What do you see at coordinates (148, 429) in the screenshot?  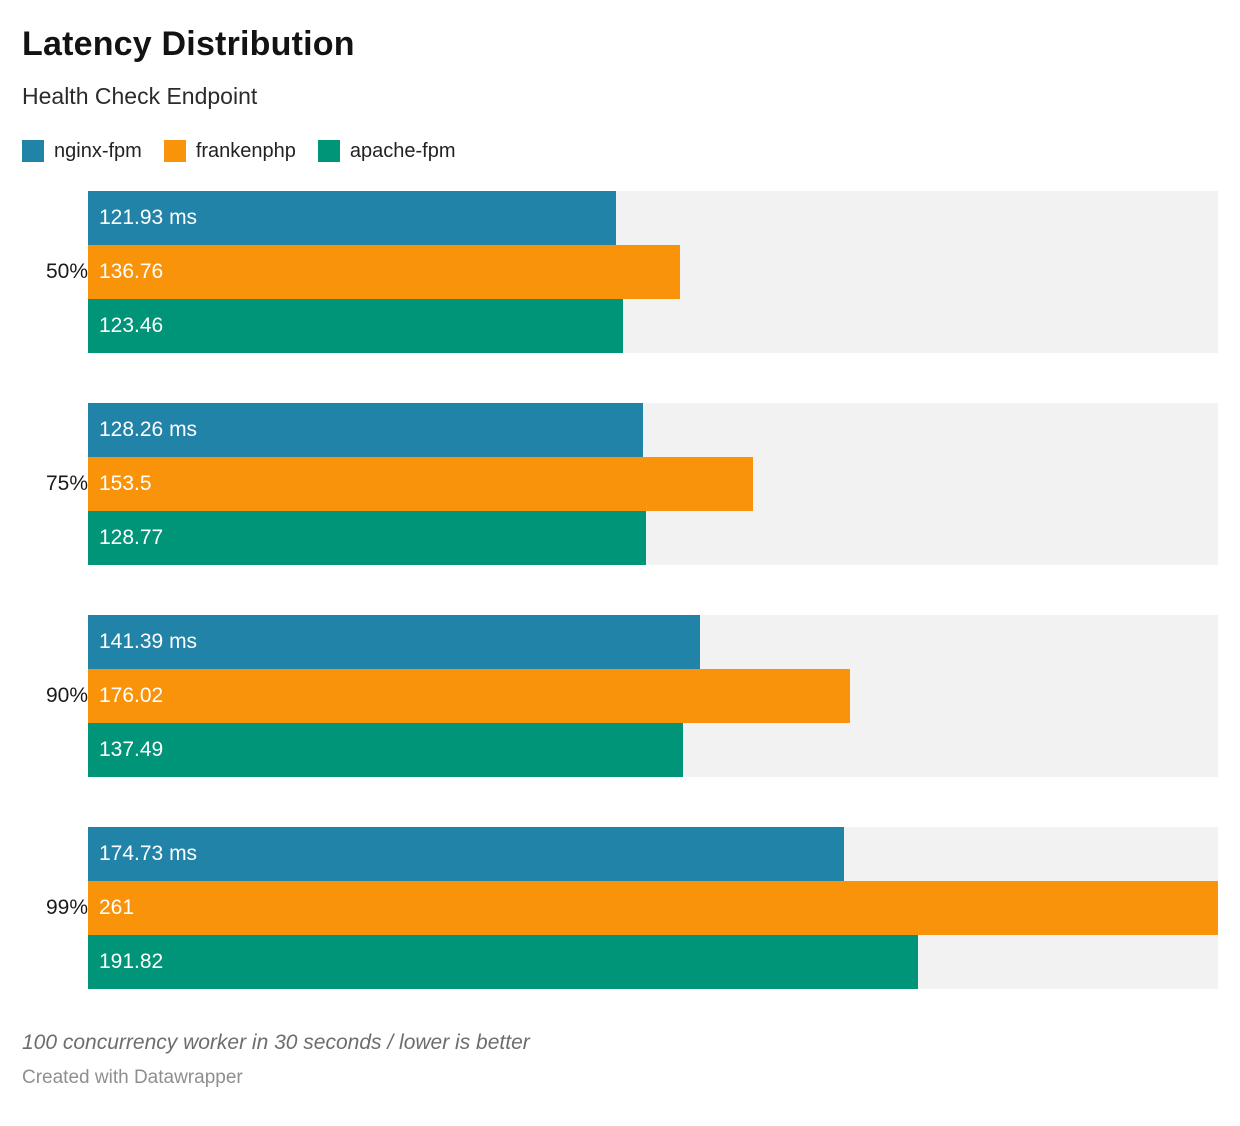 I see `bar-value-label: 128.26 ms` at bounding box center [148, 429].